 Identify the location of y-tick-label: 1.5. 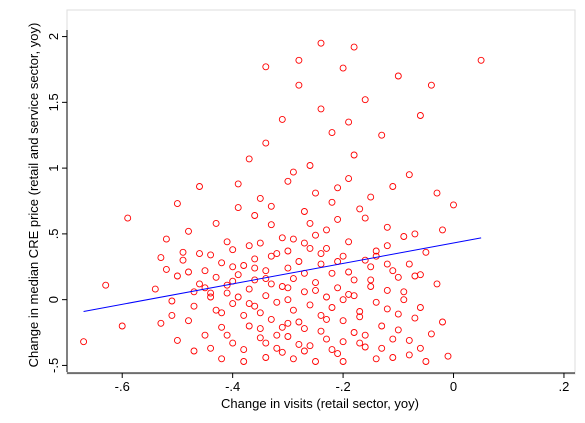
(53, 102).